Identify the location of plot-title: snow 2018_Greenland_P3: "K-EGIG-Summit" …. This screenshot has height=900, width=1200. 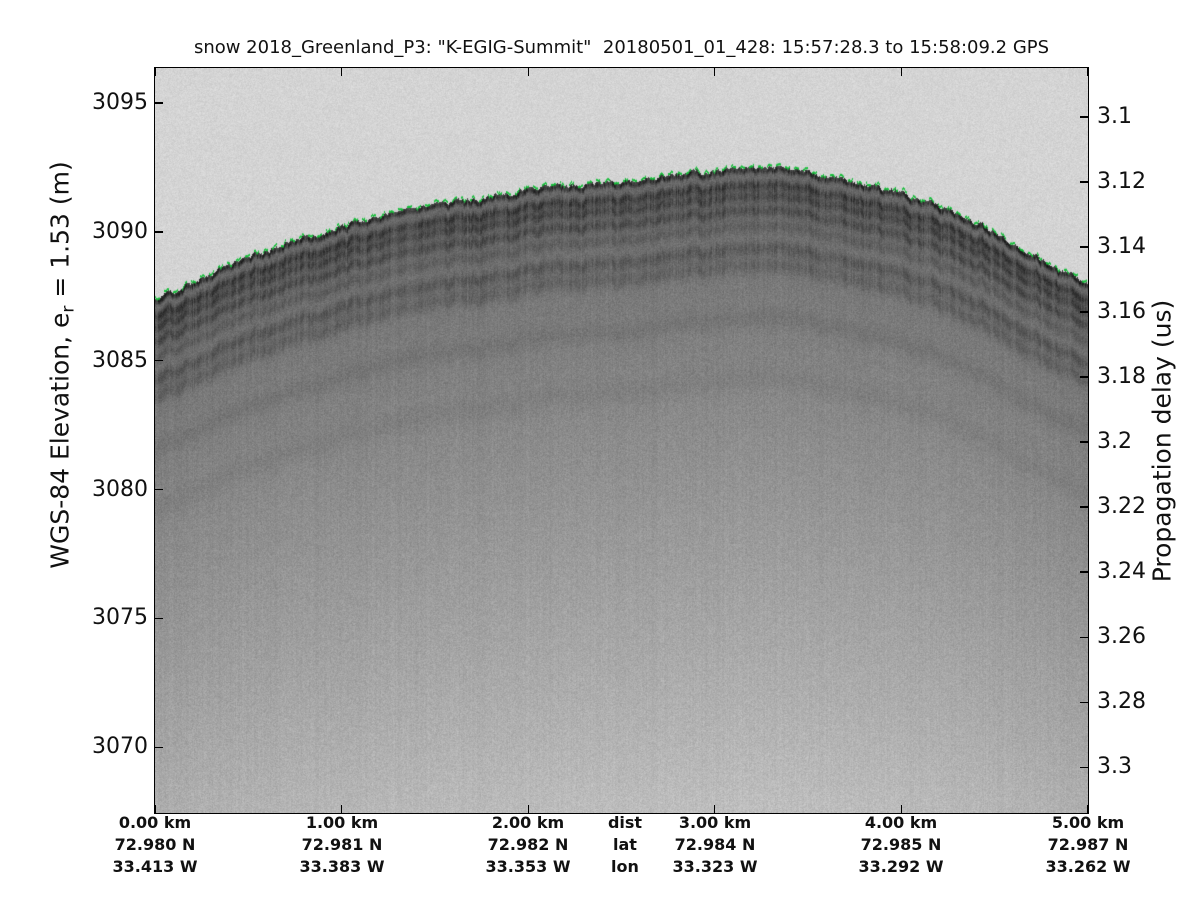
(621, 47).